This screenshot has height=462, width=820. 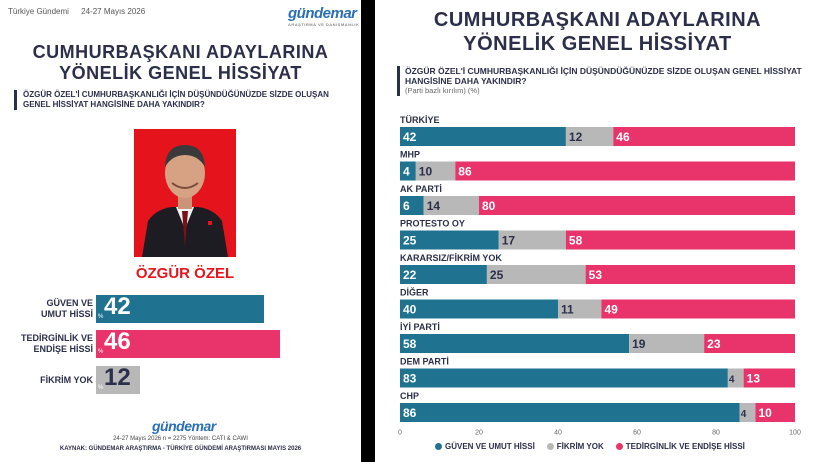 I want to click on category-label: CHP, so click(x=409, y=396).